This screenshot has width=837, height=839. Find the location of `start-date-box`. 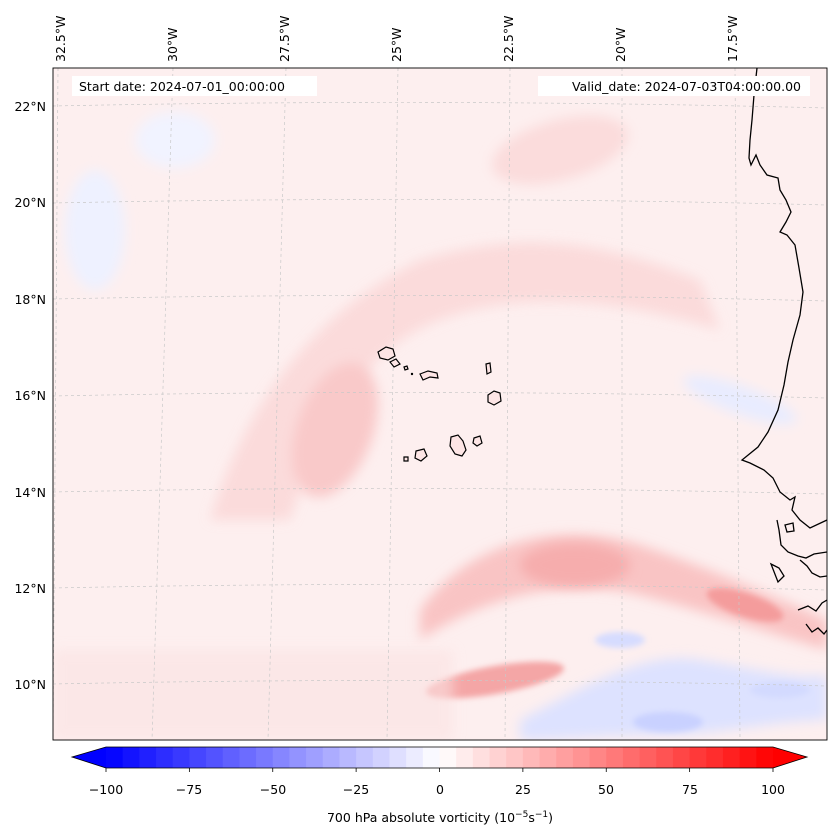

start-date-box is located at coordinates (194, 86).